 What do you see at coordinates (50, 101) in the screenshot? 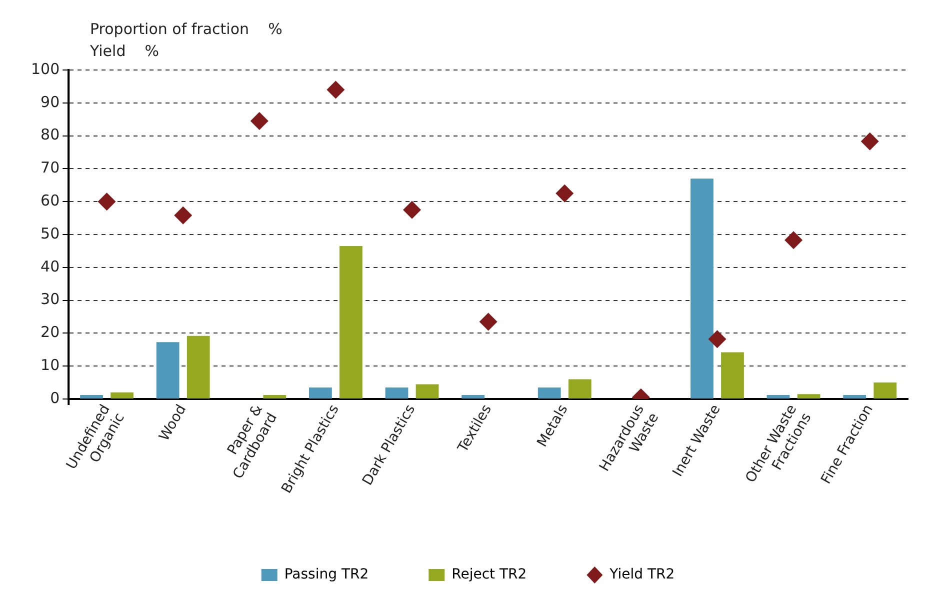
I see `y-tick-label: 90` at bounding box center [50, 101].